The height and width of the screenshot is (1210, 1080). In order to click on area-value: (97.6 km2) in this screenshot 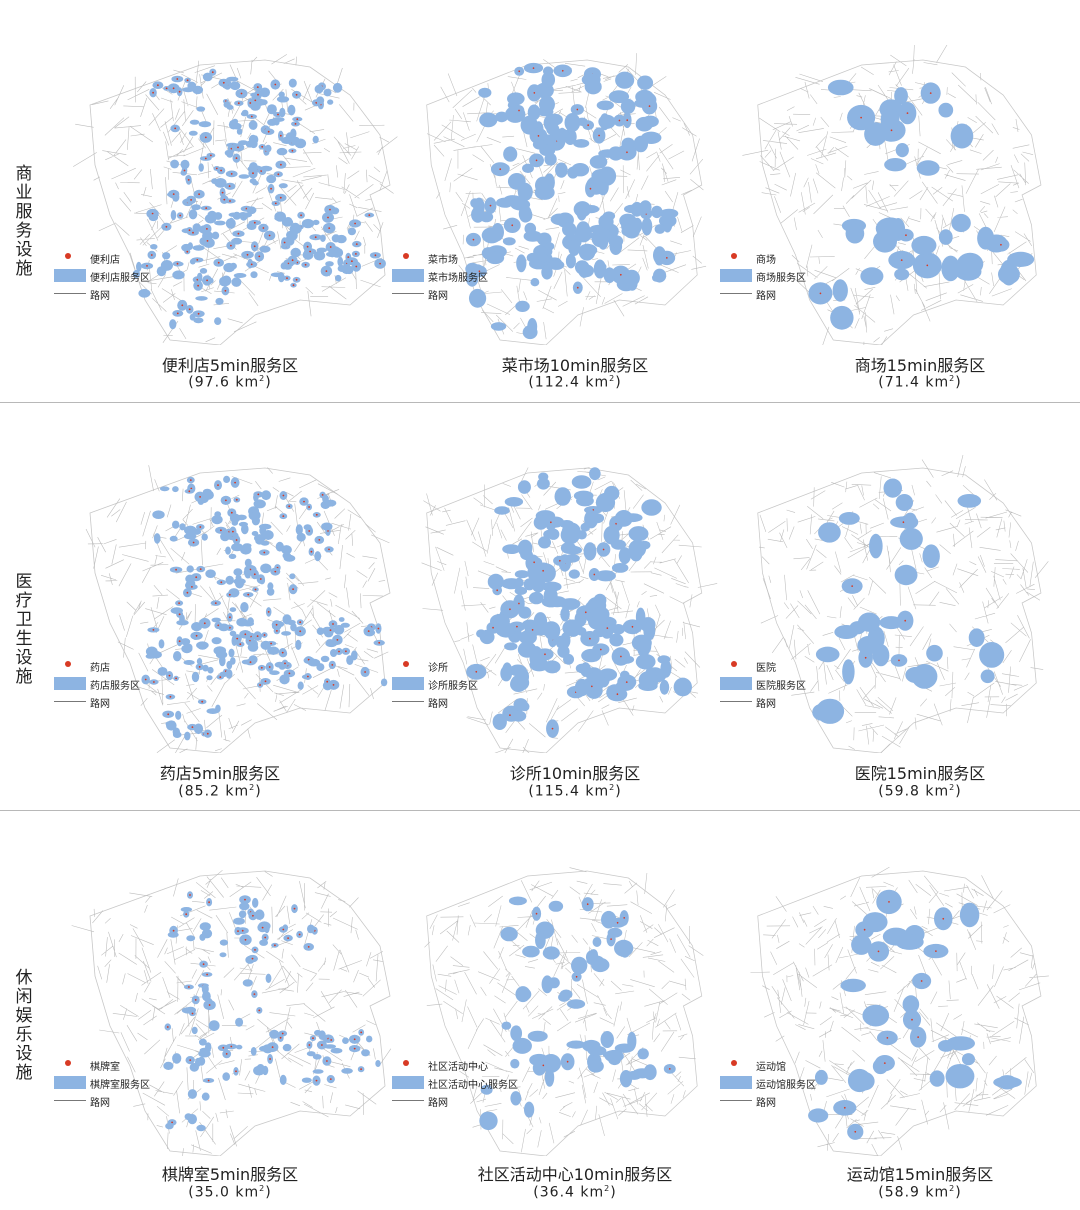, I will do `click(230, 382)`.